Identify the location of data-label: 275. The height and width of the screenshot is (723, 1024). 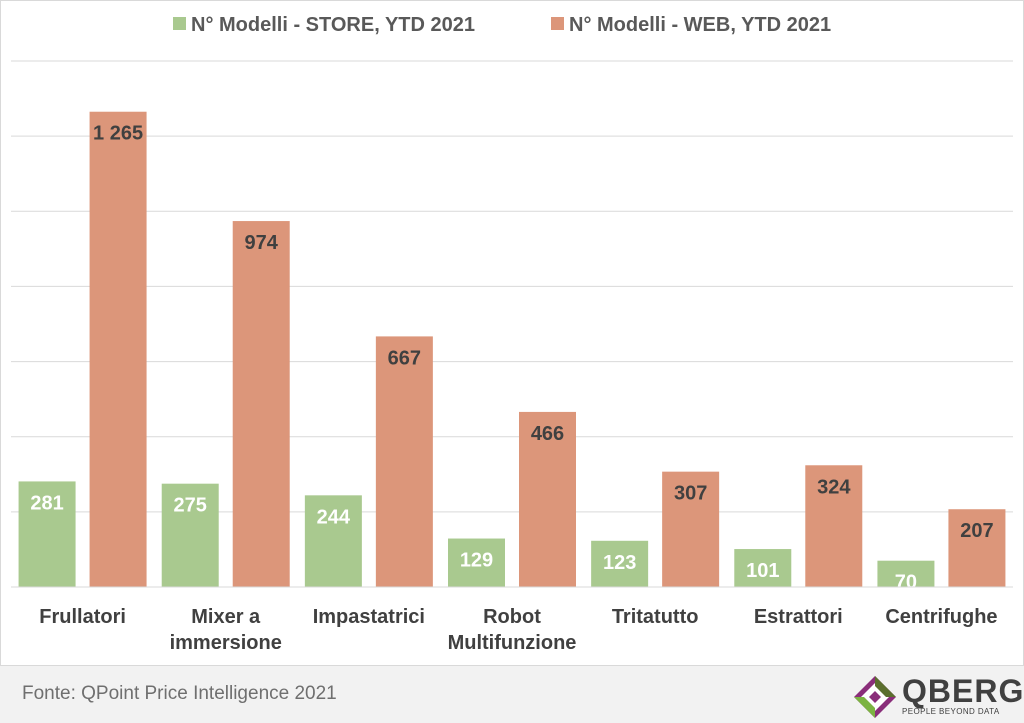
(190, 506).